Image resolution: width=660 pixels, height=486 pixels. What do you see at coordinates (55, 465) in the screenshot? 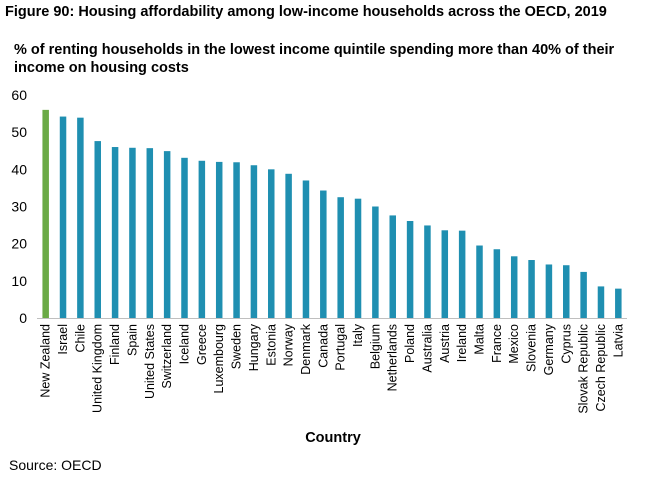
I see `source-note: Source: OECD` at bounding box center [55, 465].